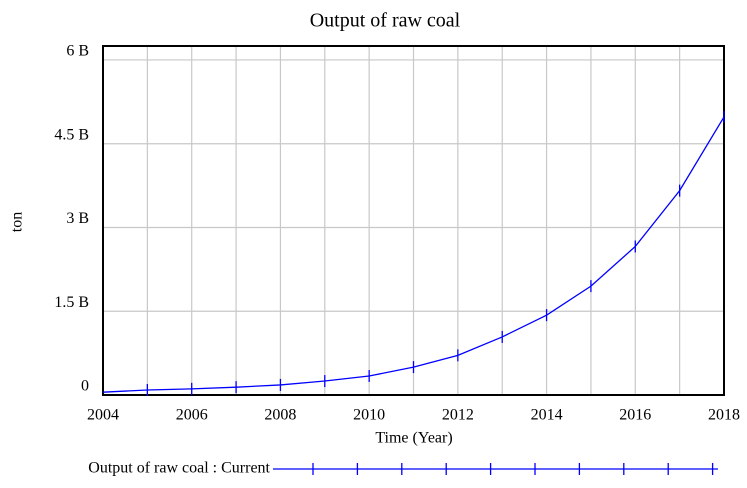 Image resolution: width=747 pixels, height=488 pixels. I want to click on y-tick-label: 0, so click(85, 386).